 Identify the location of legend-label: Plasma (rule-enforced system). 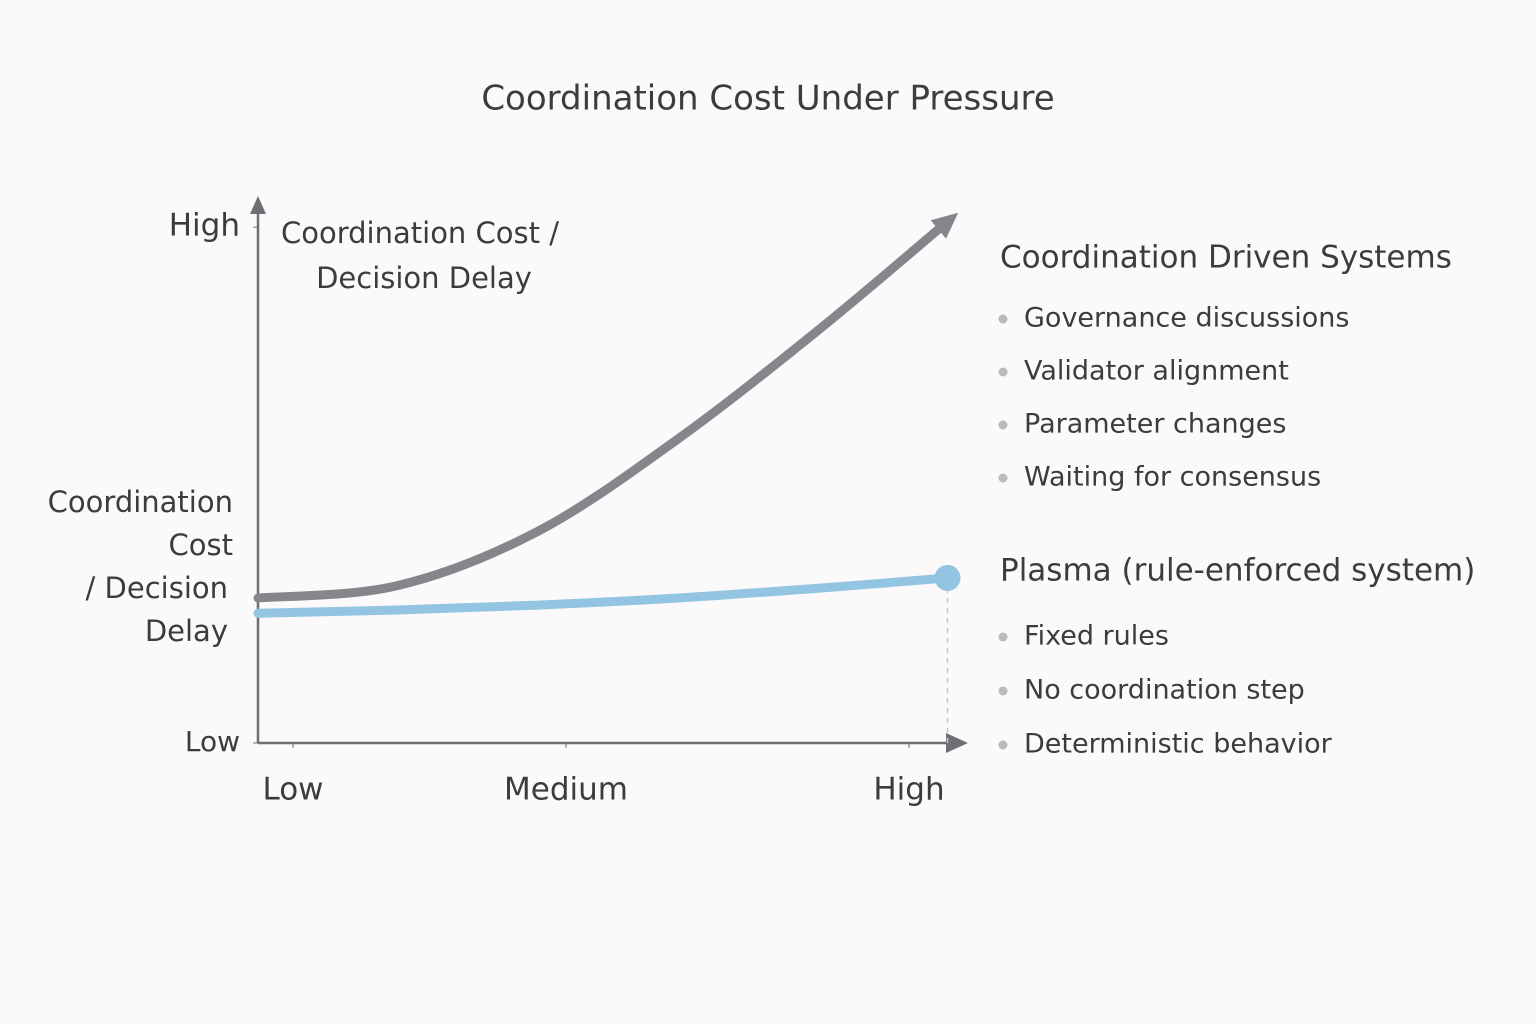
(1237, 571).